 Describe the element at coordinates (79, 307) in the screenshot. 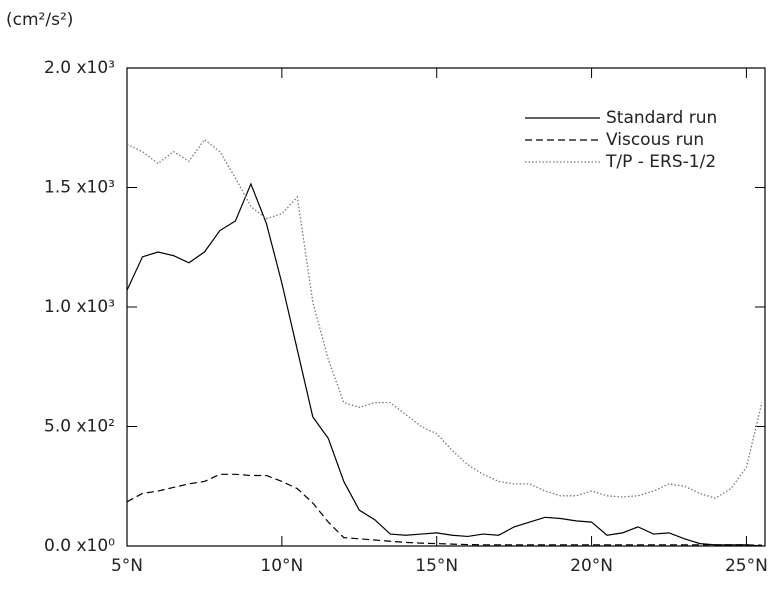

I see `y-tick-label: 1.0 x10³` at that location.